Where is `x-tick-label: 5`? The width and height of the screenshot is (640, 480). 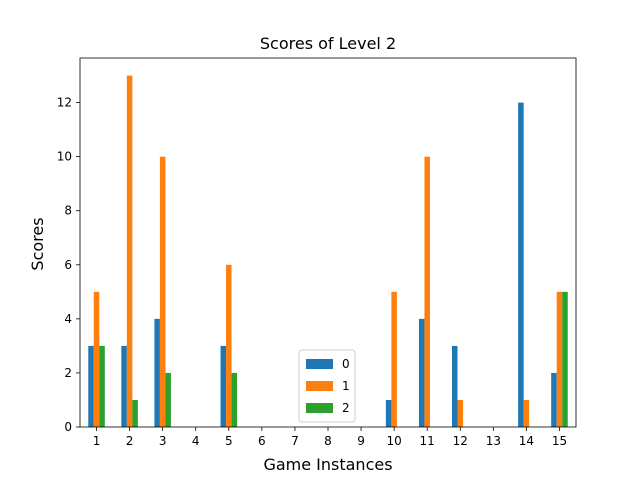
x-tick-label: 5 is located at coordinates (229, 441).